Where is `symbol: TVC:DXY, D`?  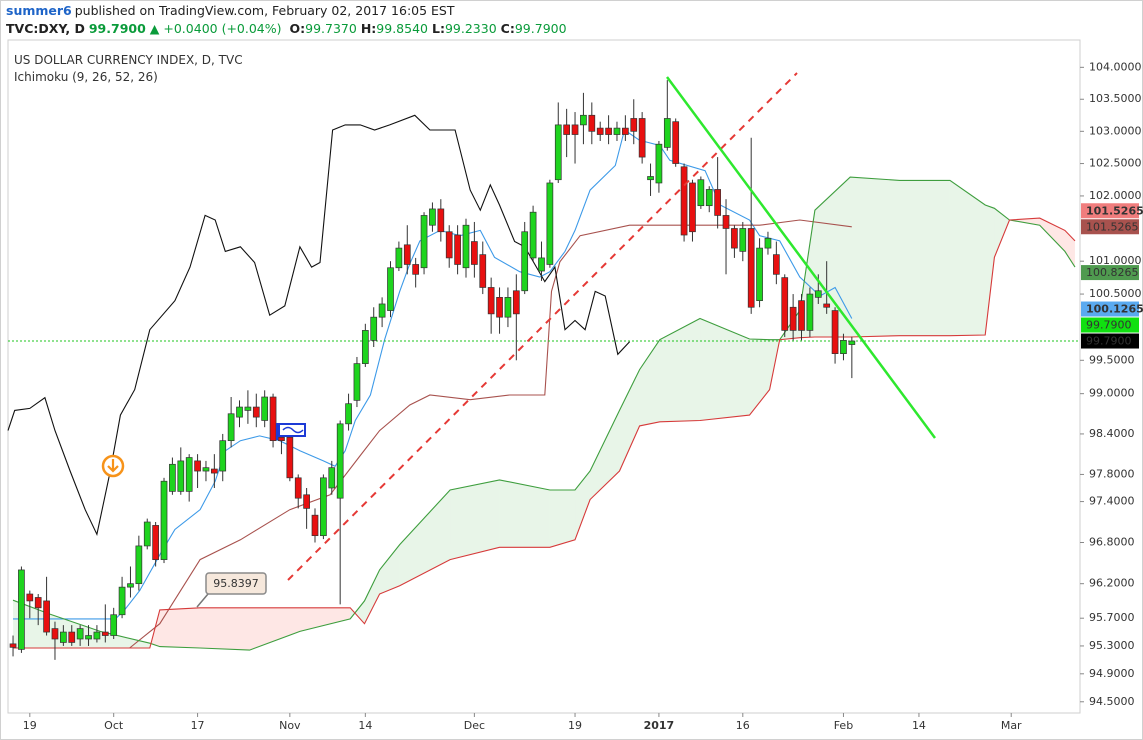
symbol: TVC:DXY, D is located at coordinates (45, 28).